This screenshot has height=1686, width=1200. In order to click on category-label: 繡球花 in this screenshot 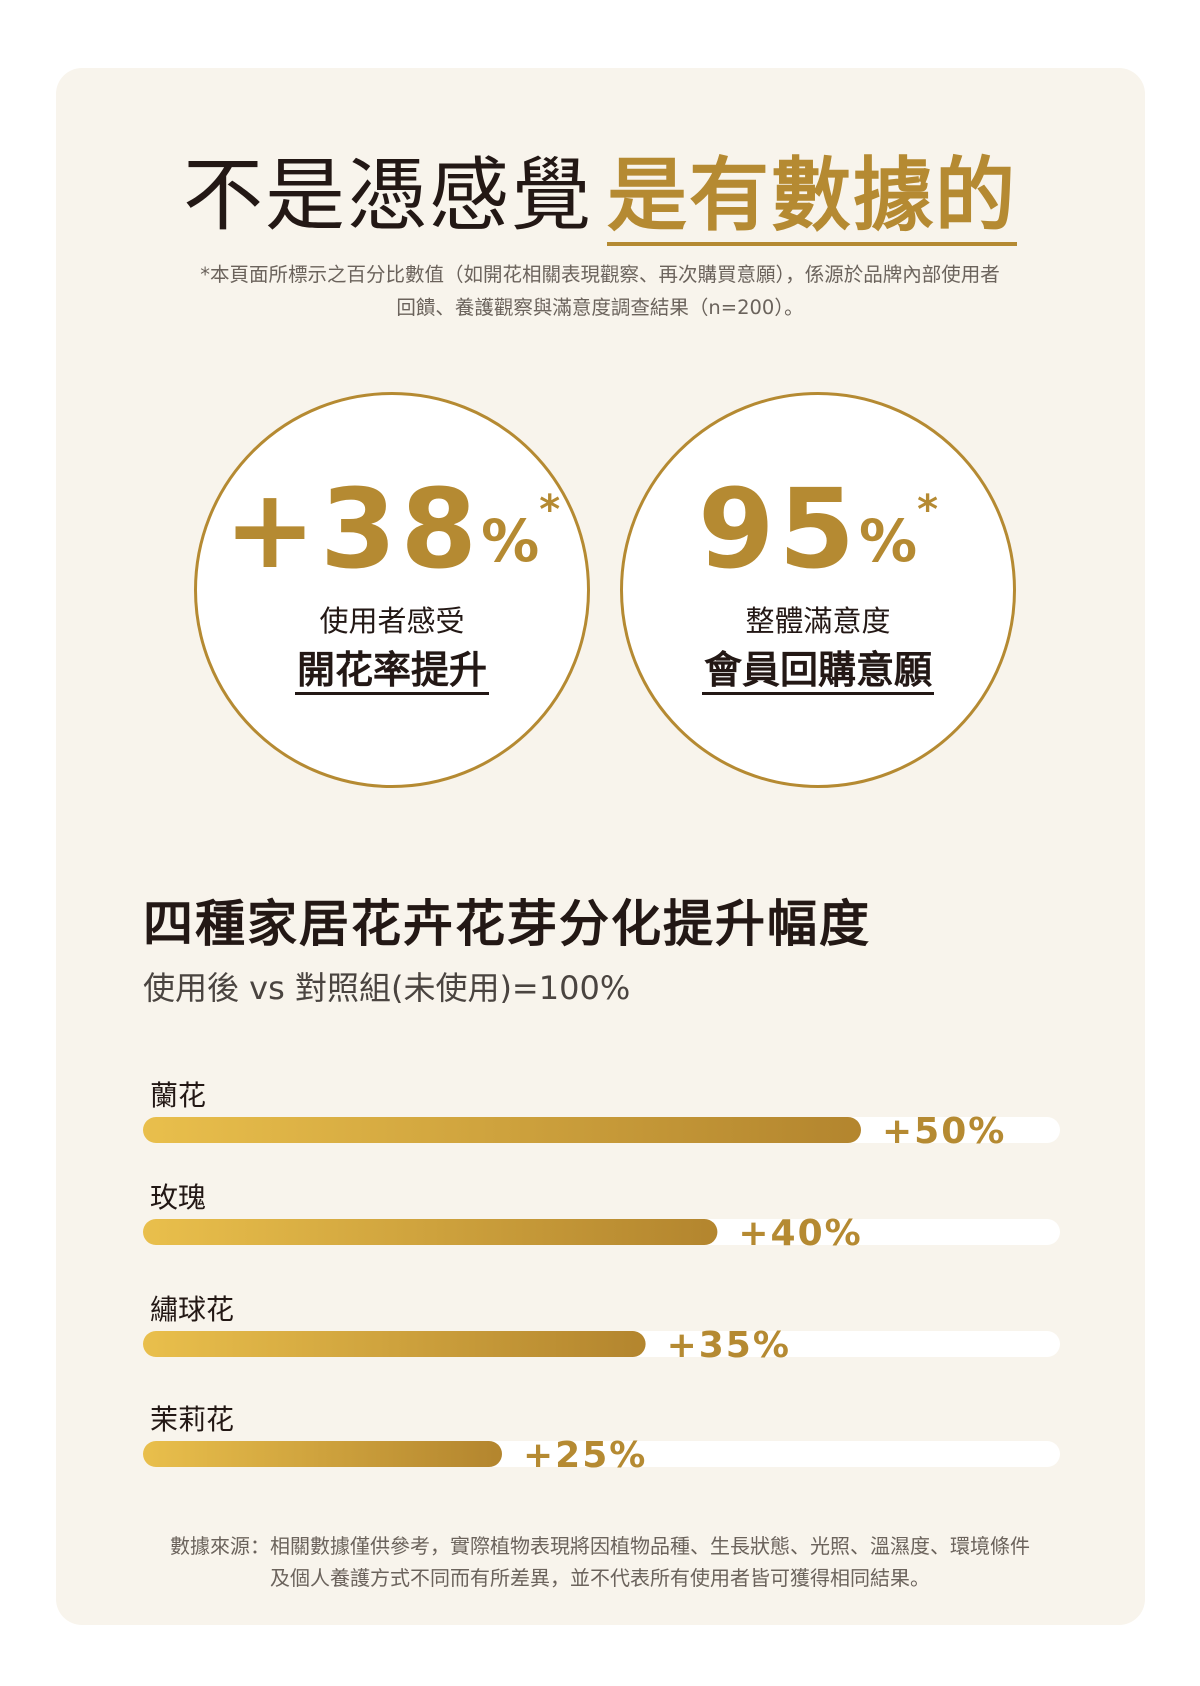, I will do `click(192, 1309)`.